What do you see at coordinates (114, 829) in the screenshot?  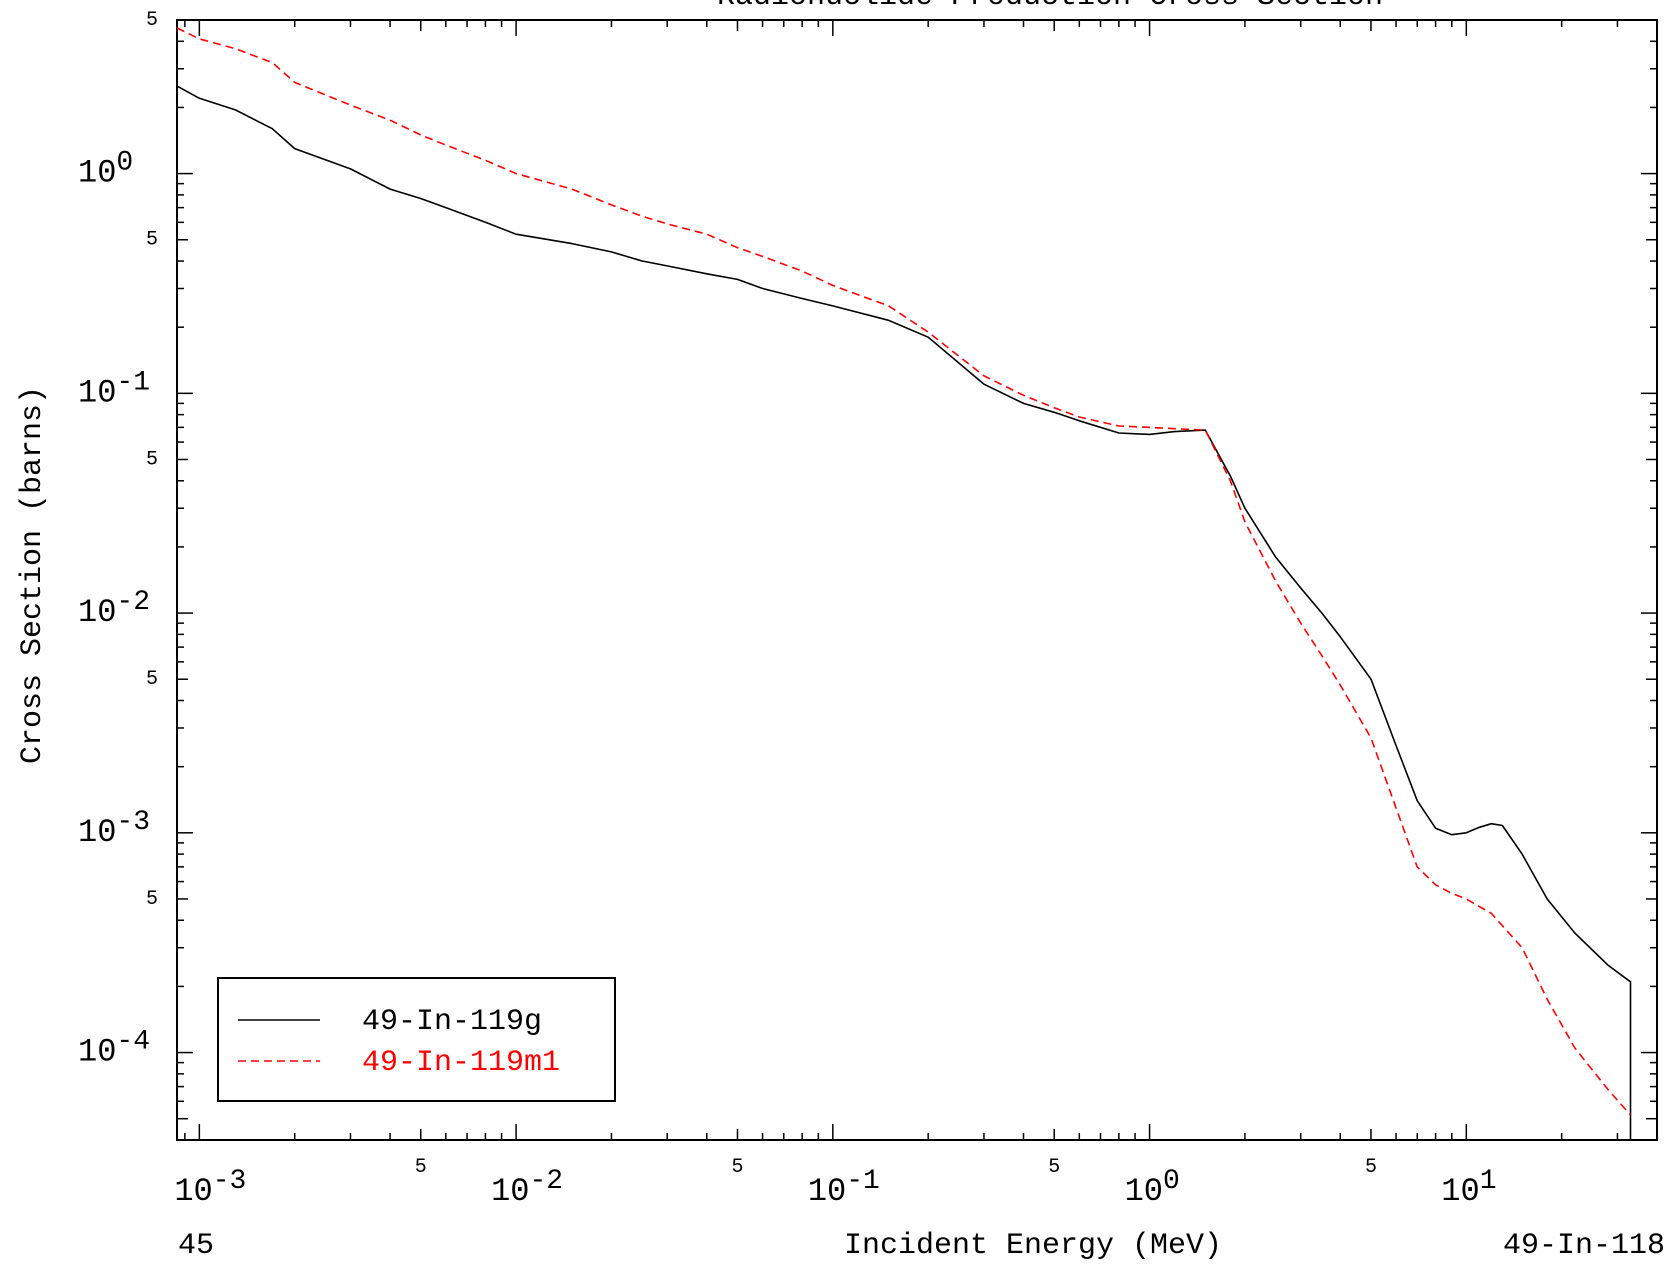 I see `y-tick-label: 10⁻³` at bounding box center [114, 829].